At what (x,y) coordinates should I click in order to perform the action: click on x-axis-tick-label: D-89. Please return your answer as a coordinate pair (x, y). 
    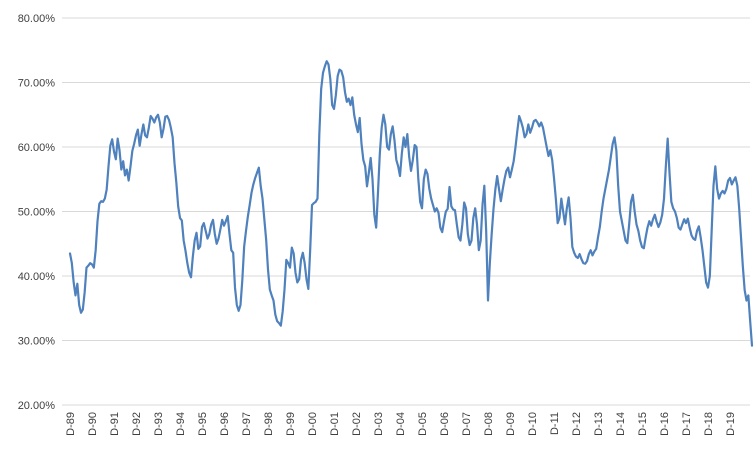
    Looking at the image, I should click on (71, 424).